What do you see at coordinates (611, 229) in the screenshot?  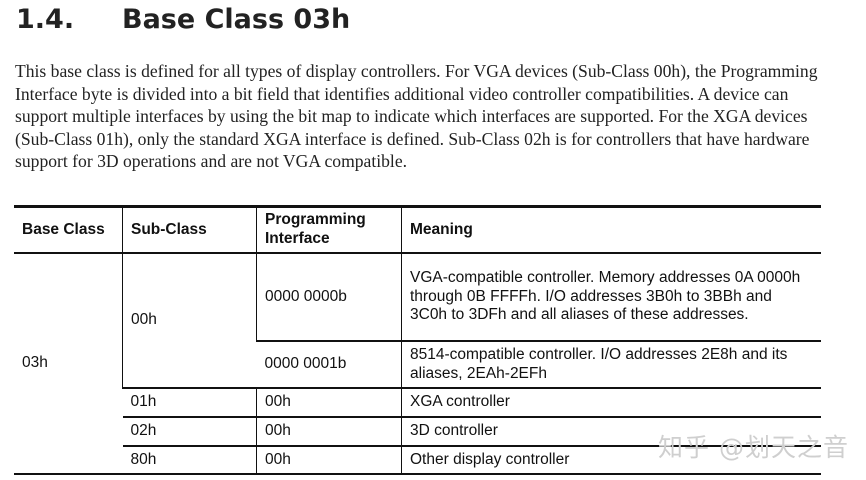 I see `header-meaning: Meaning` at bounding box center [611, 229].